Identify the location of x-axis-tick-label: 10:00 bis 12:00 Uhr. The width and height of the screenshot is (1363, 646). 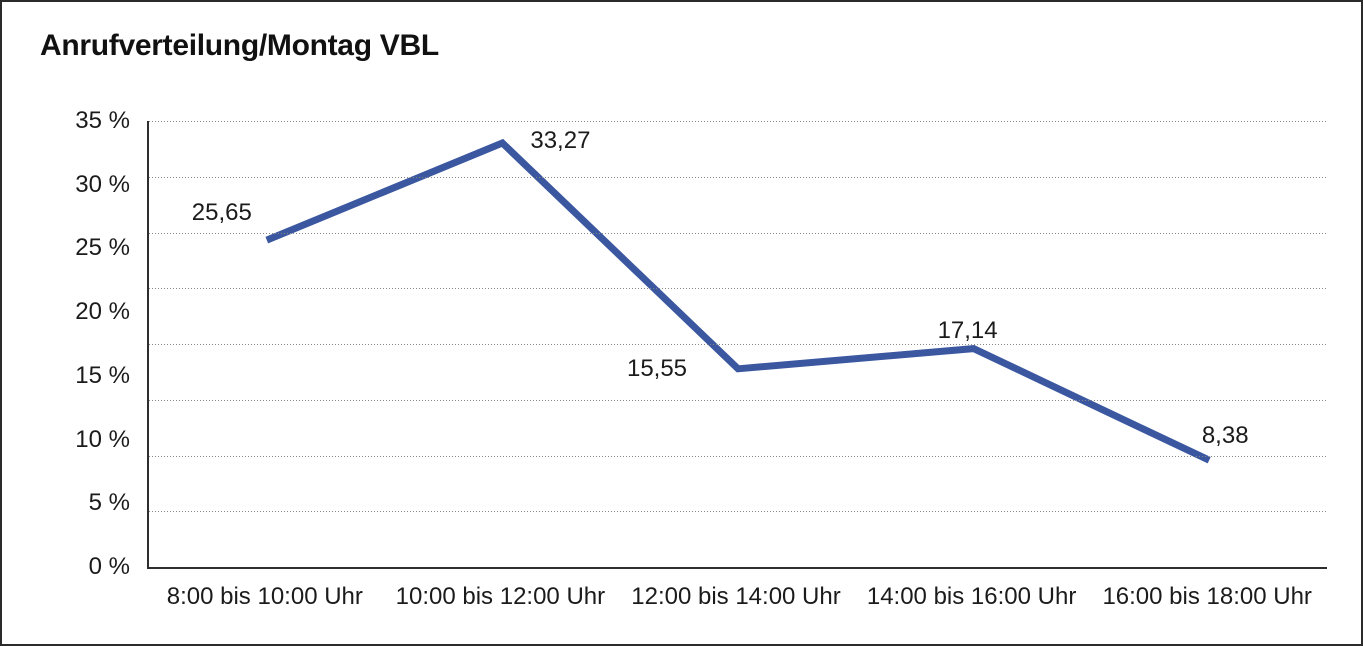
(500, 596).